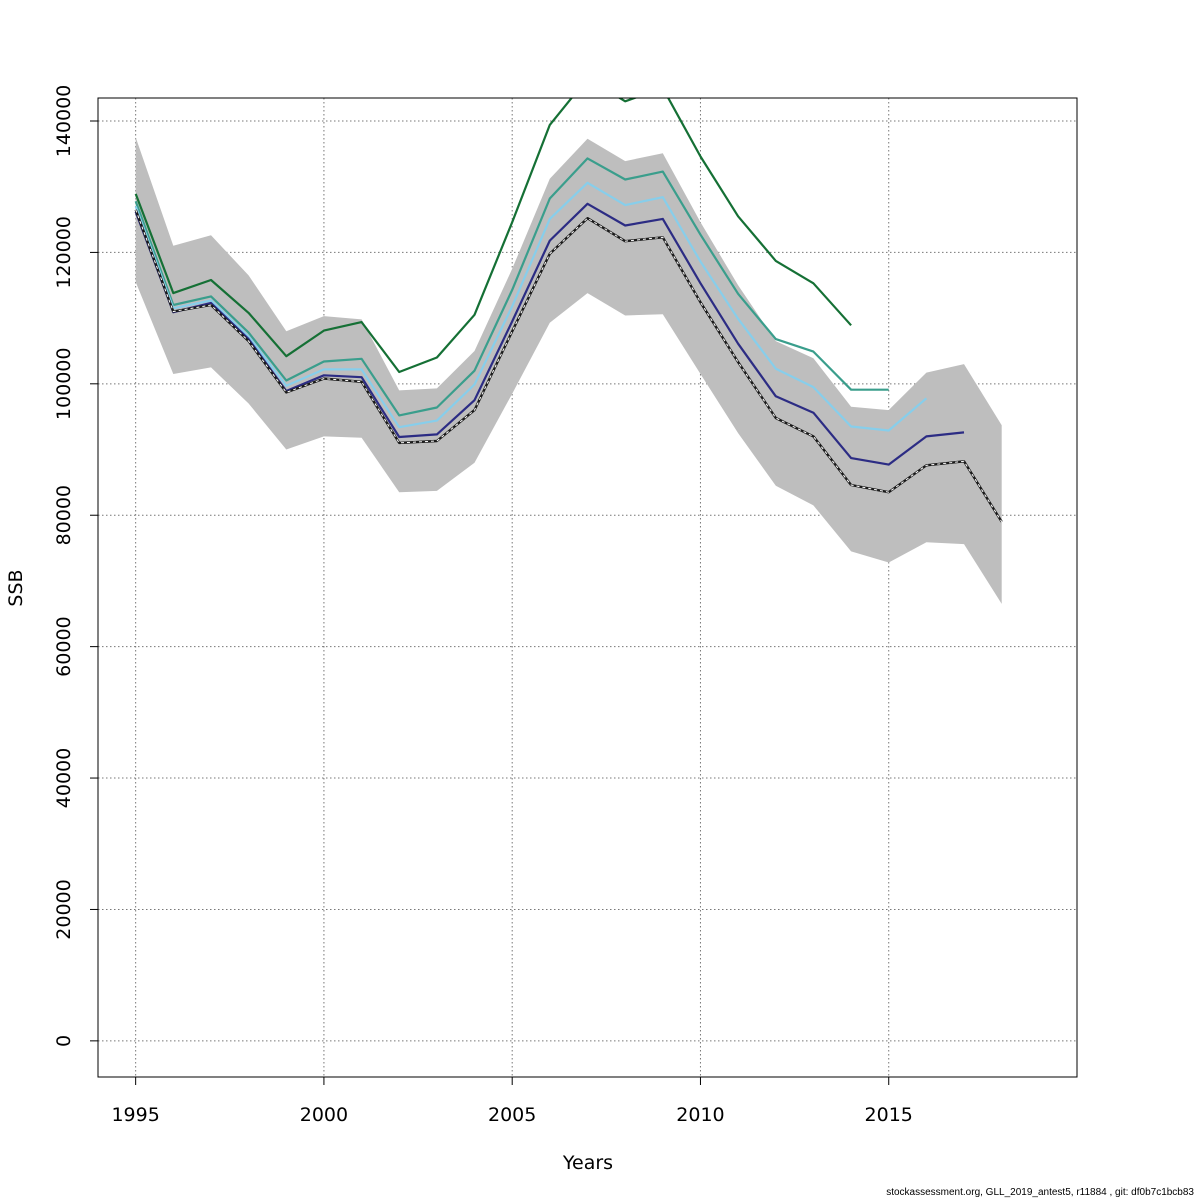  What do you see at coordinates (64, 909) in the screenshot?
I see `y-tick-label: 20000` at bounding box center [64, 909].